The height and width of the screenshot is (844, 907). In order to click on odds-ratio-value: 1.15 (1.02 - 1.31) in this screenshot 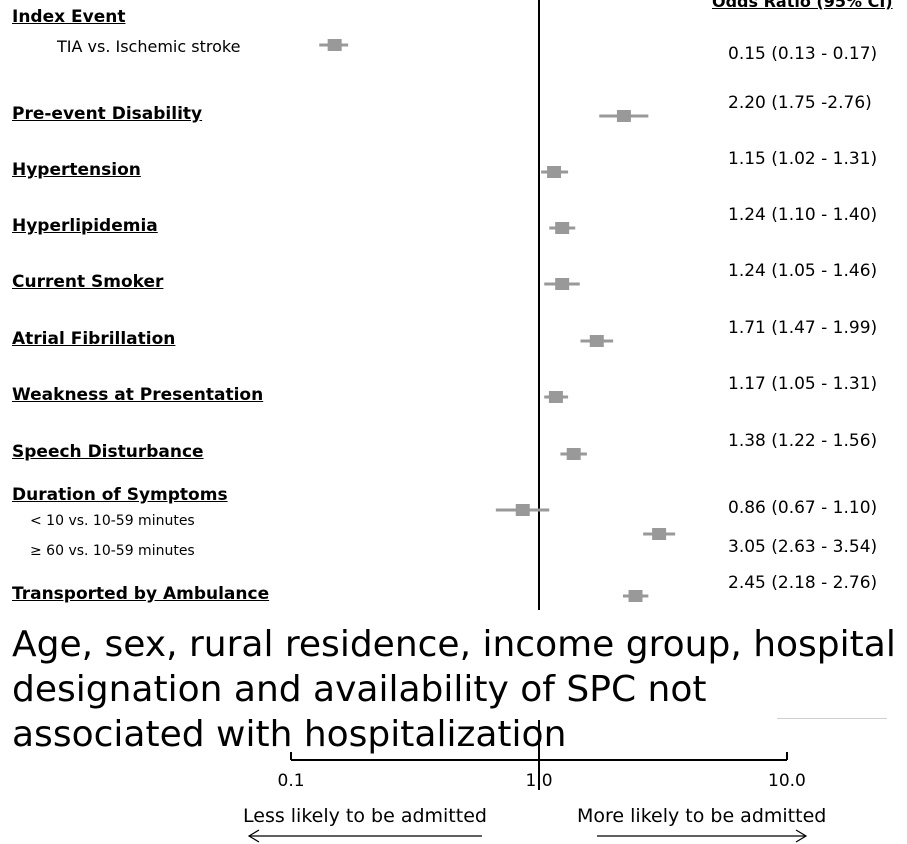, I will do `click(803, 159)`.